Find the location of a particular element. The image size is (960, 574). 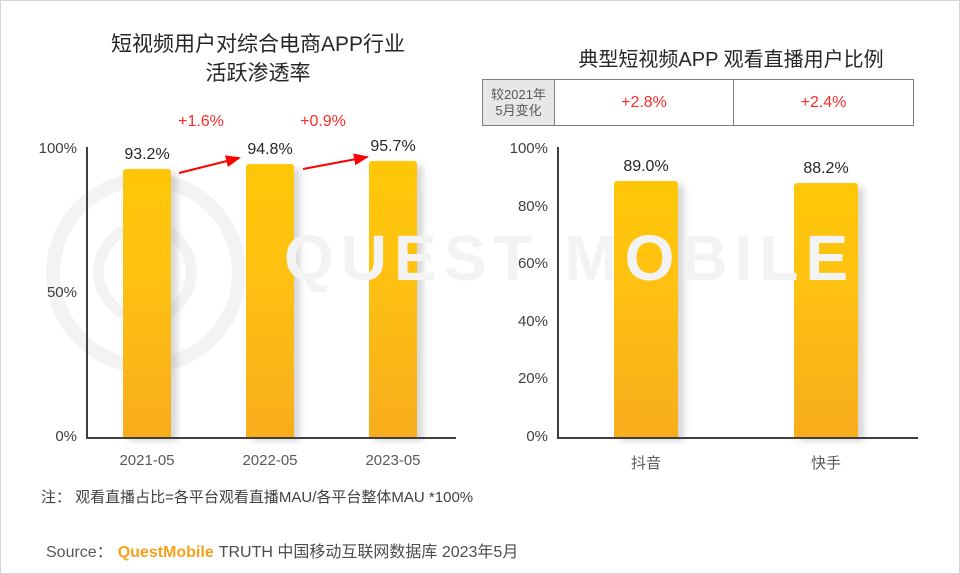

live-y-tick-label: 20% is located at coordinates (532, 379).